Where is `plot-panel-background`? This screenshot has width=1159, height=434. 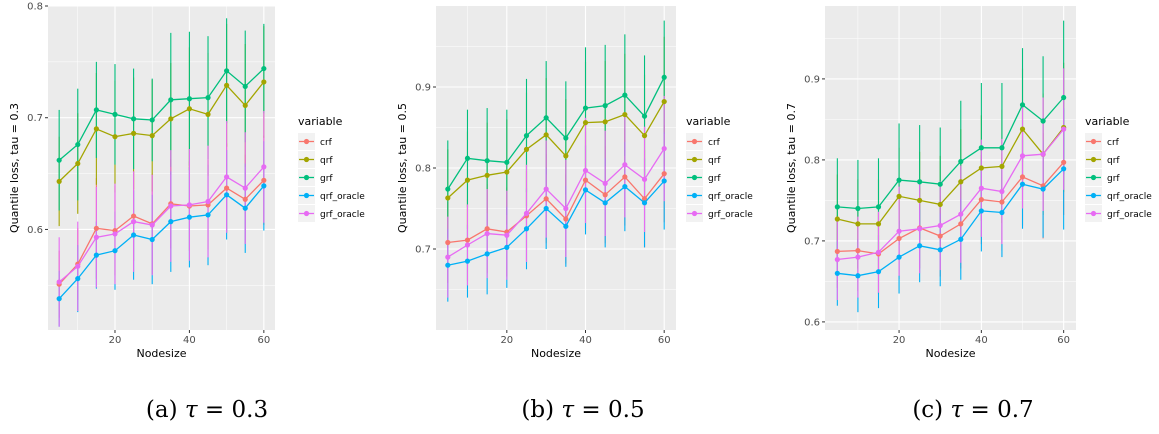 plot-panel-background is located at coordinates (161, 168).